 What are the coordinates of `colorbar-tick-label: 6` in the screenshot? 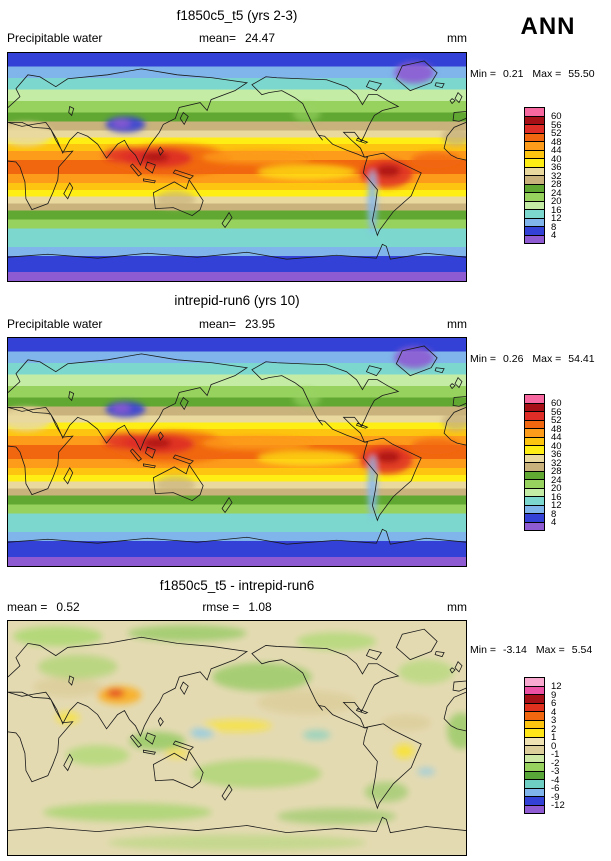 It's located at (554, 703).